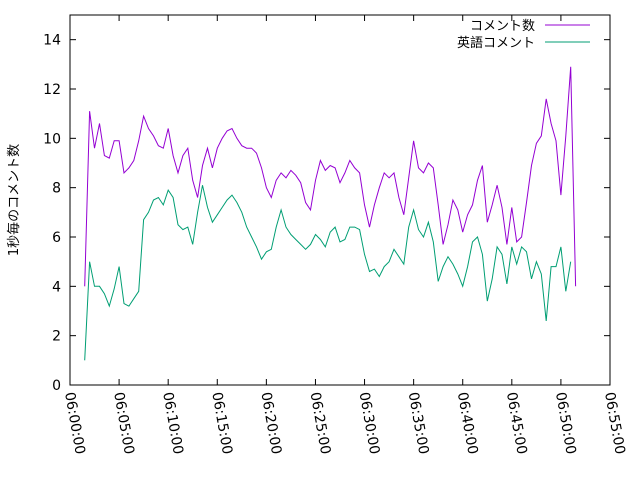 This screenshot has width=640, height=480. What do you see at coordinates (467, 423) in the screenshot?
I see `x-tick-label: 06:40:00` at bounding box center [467, 423].